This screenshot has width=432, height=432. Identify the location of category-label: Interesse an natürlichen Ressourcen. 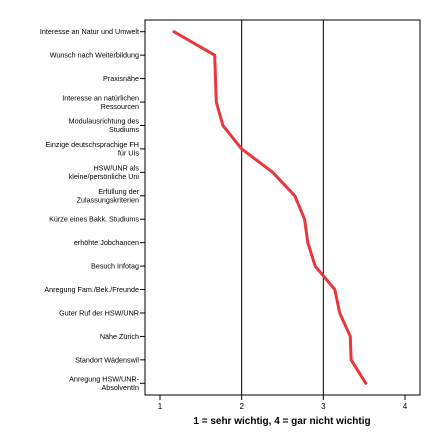
(100, 102).